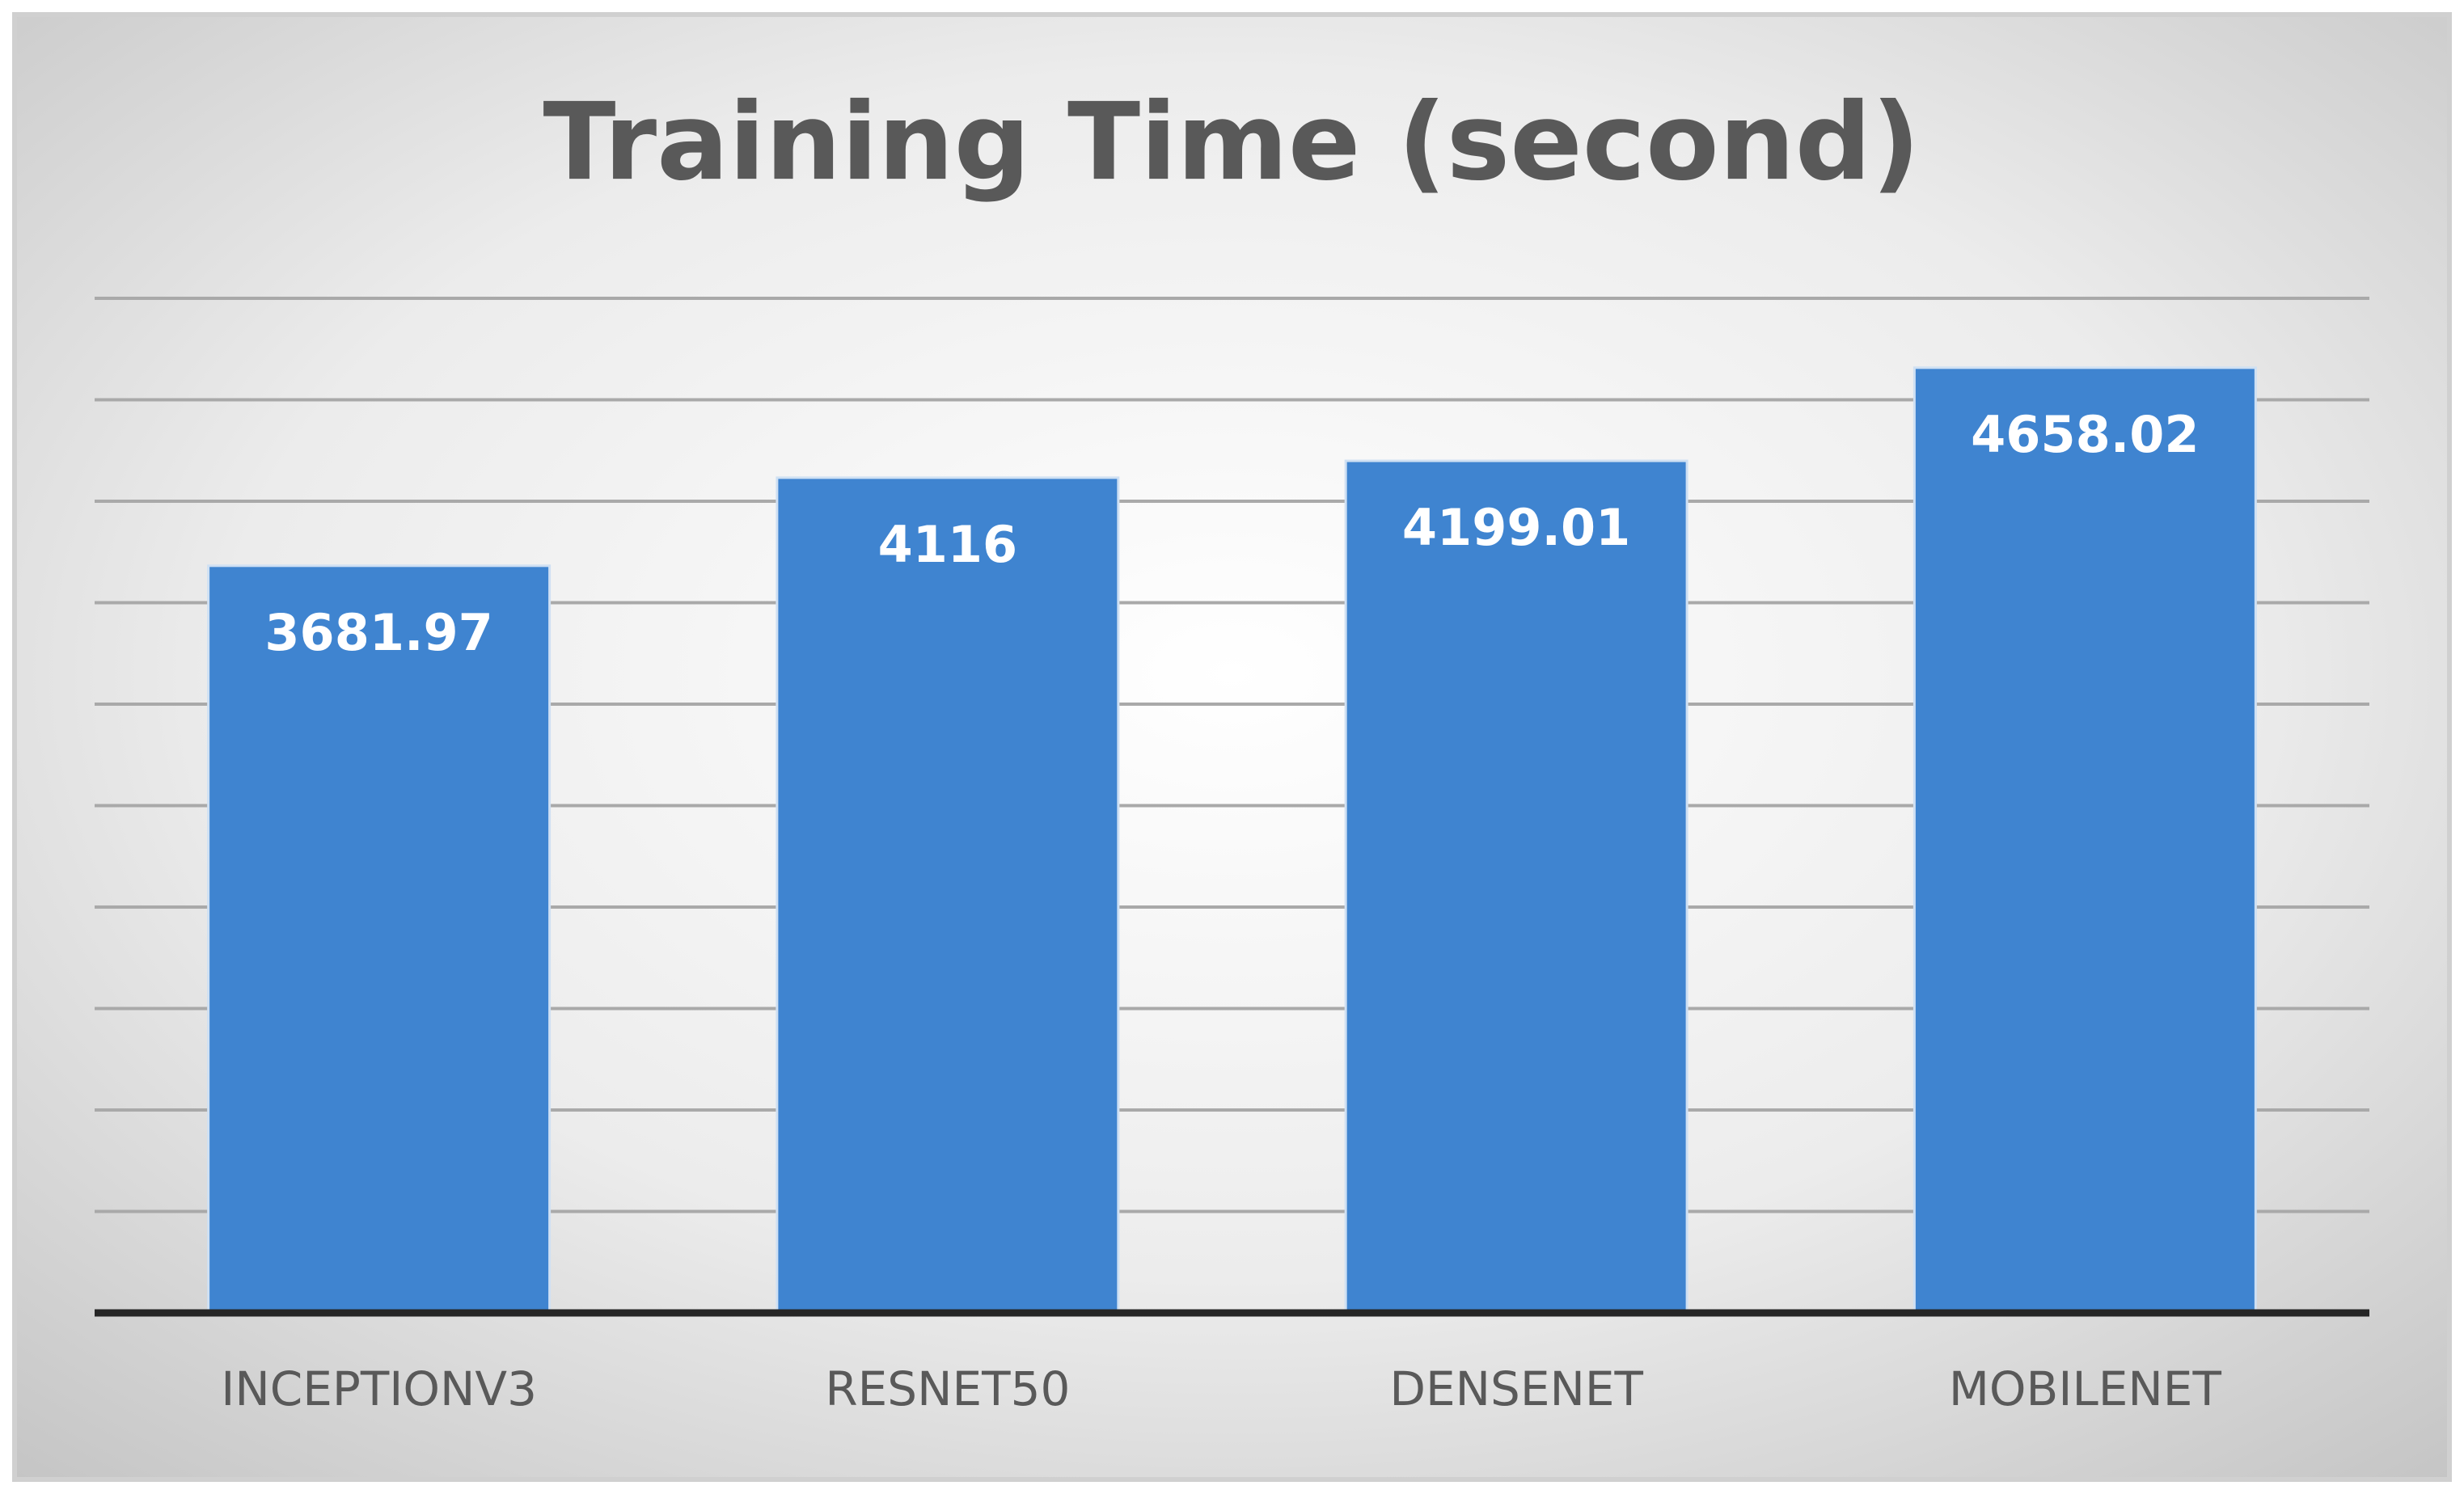 The width and height of the screenshot is (2464, 1494). I want to click on data-label: 3681.97, so click(378, 632).